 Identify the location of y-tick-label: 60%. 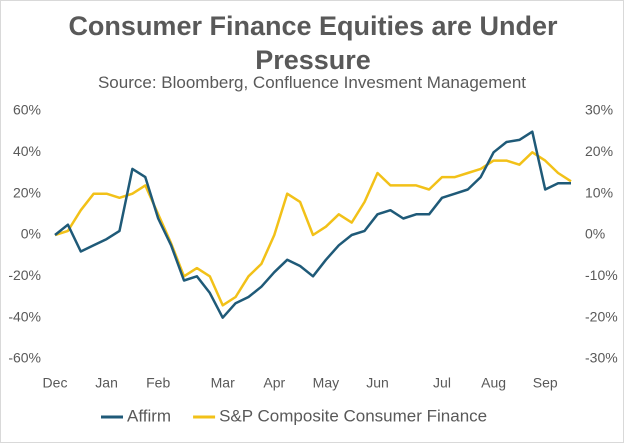
(27, 110).